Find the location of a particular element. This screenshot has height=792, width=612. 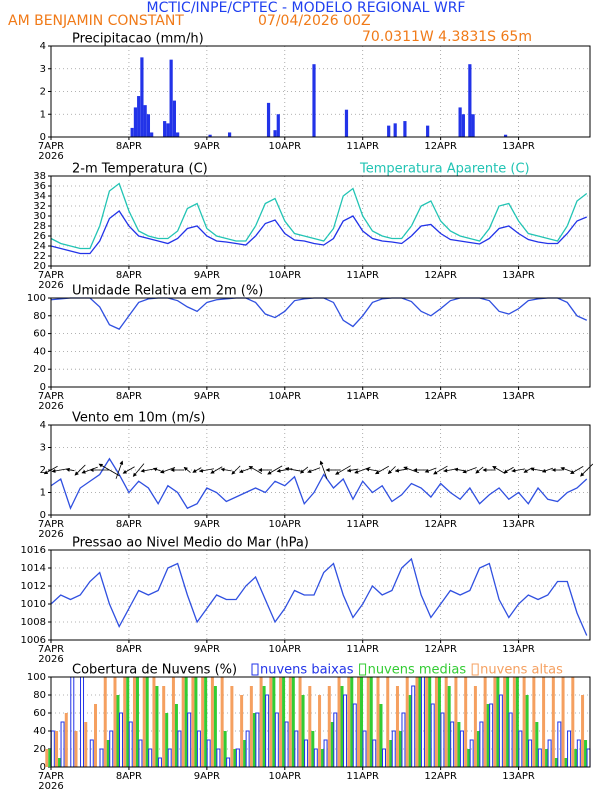

panel-title: Vento em 10m (m/s) is located at coordinates (138, 418).